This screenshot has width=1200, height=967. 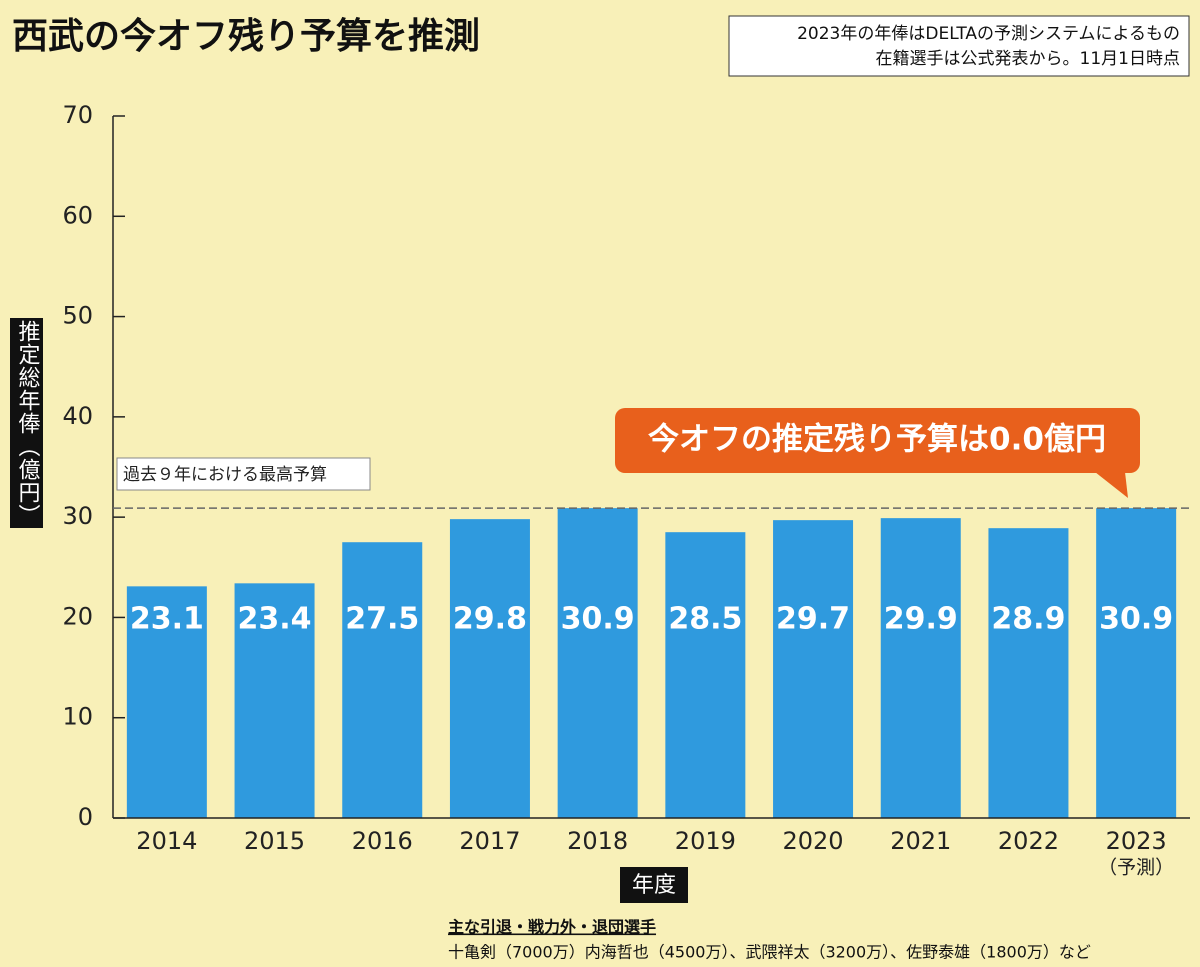 What do you see at coordinates (77, 115) in the screenshot?
I see `y-tick-label: 70` at bounding box center [77, 115].